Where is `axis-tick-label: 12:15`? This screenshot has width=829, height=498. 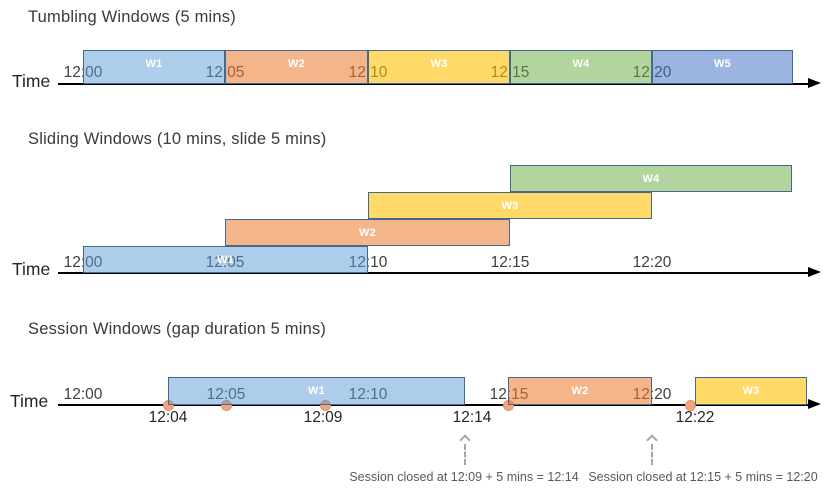
axis-tick-label: 12:15 is located at coordinates (510, 262).